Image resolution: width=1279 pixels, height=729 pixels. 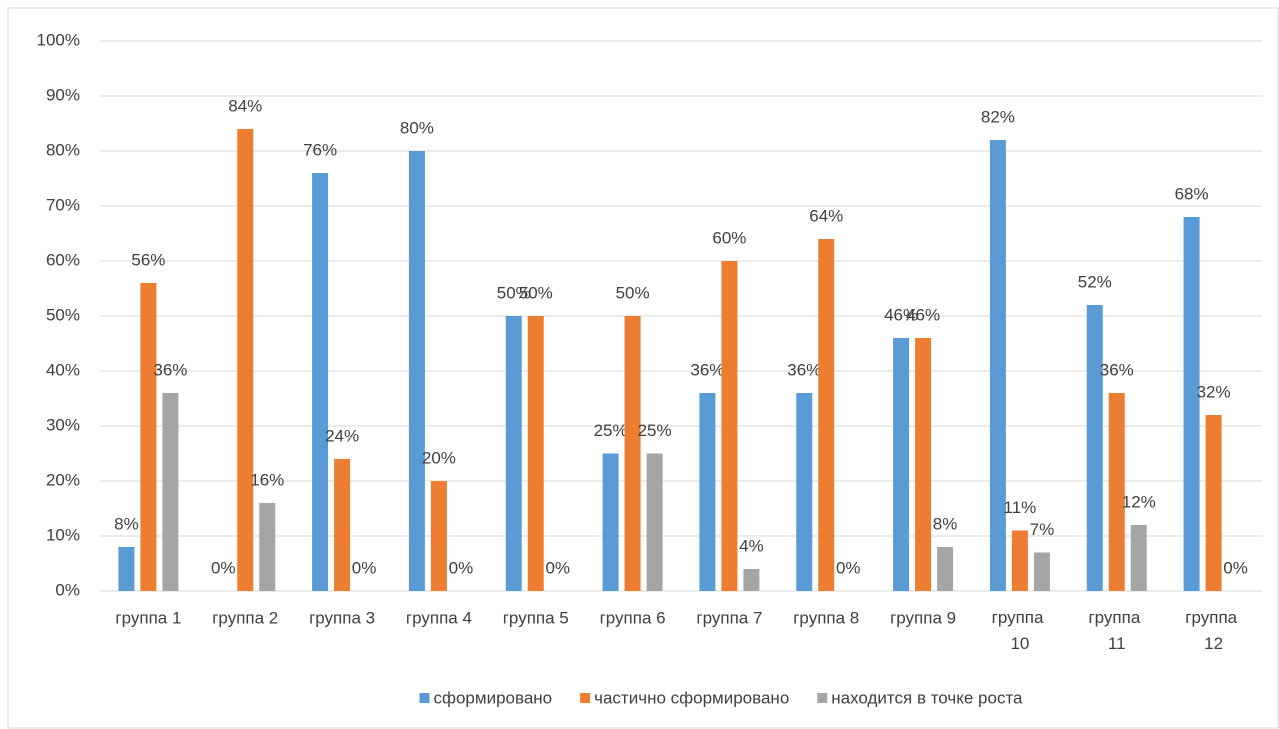 I want to click on data-label: 16%, so click(x=267, y=479).